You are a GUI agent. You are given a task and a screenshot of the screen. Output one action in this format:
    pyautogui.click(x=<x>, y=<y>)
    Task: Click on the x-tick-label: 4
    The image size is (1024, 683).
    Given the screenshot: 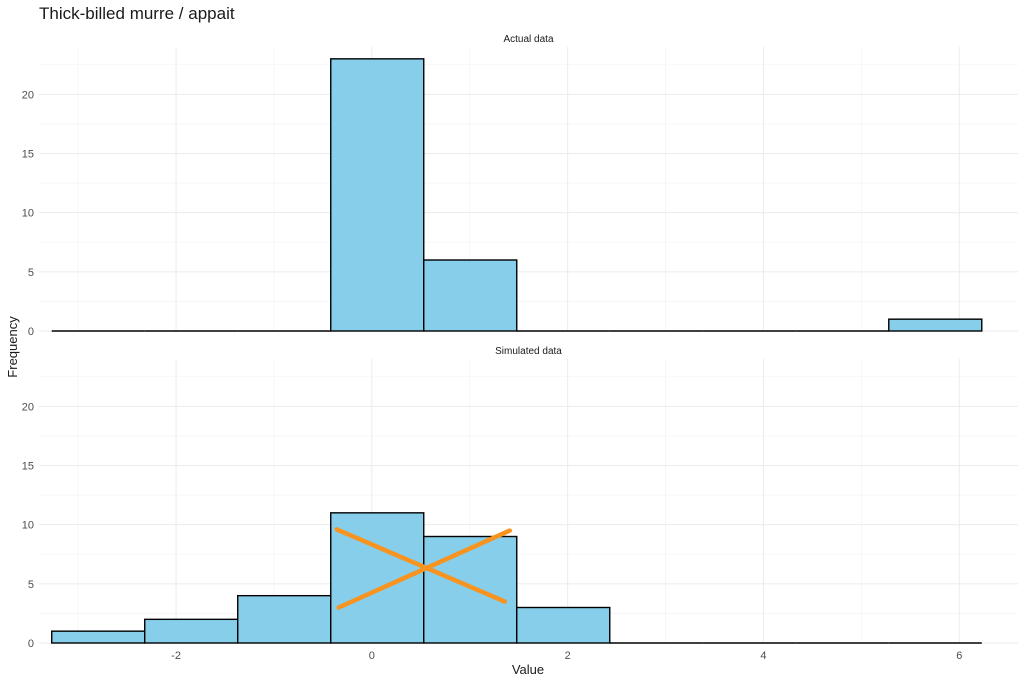 What is the action you would take?
    pyautogui.click(x=763, y=656)
    